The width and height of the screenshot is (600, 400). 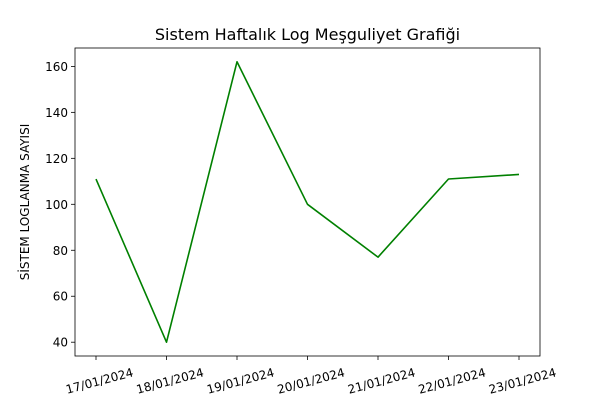 What do you see at coordinates (60, 343) in the screenshot?
I see `y-tick-label: 40` at bounding box center [60, 343].